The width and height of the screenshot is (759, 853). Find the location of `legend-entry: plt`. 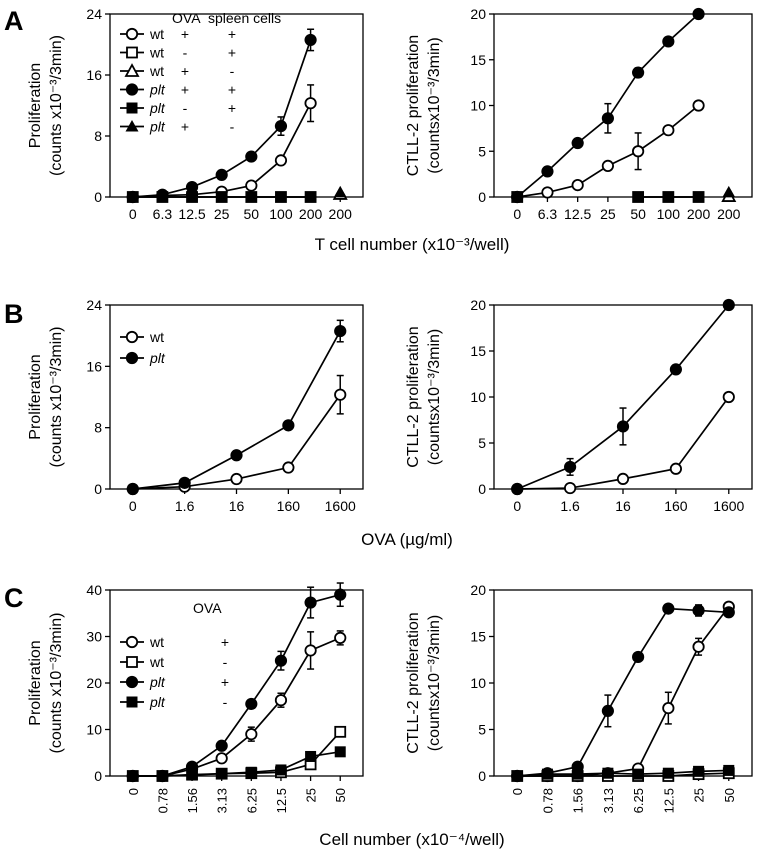

legend-entry: plt is located at coordinates (143, 358).